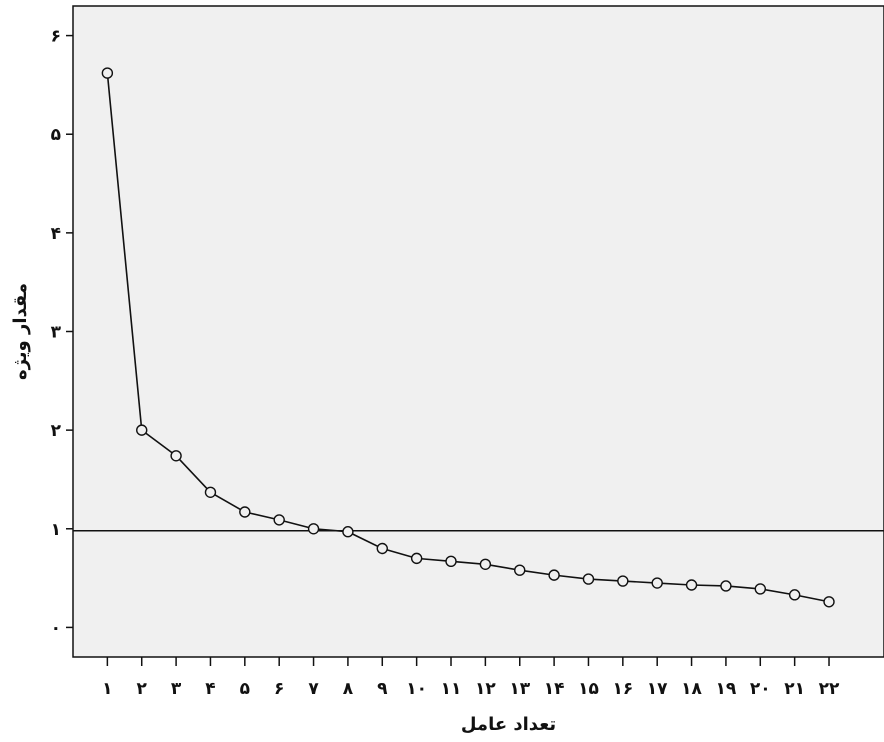 This screenshot has width=884, height=742. Describe the element at coordinates (176, 689) in the screenshot. I see `x-tick-label: ۳` at that location.